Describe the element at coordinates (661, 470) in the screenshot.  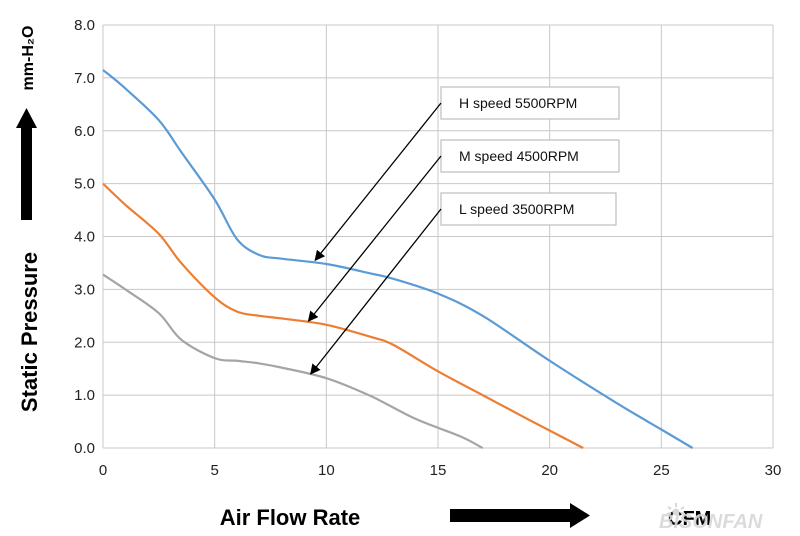
I see `x-tick-label: 25` at that location.